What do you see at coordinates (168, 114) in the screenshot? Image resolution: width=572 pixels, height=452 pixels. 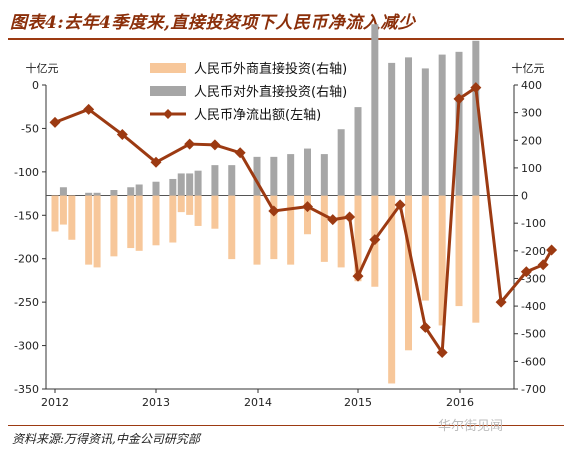 I see `legend-swatch-net-marker` at bounding box center [168, 114].